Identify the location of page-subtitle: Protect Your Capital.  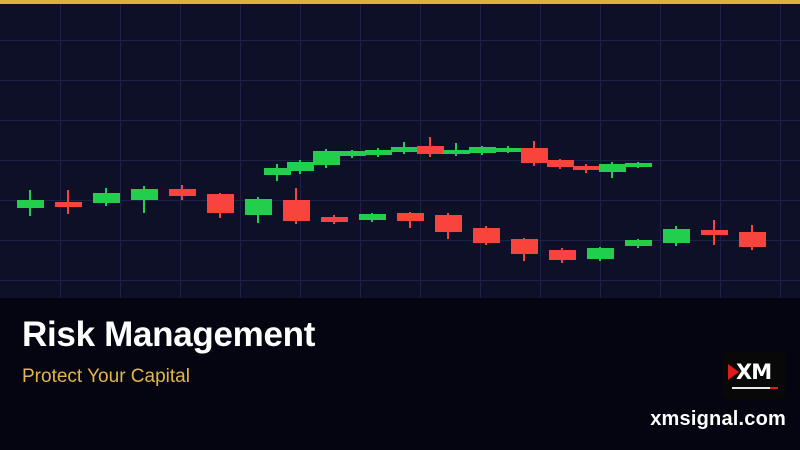
(106, 376).